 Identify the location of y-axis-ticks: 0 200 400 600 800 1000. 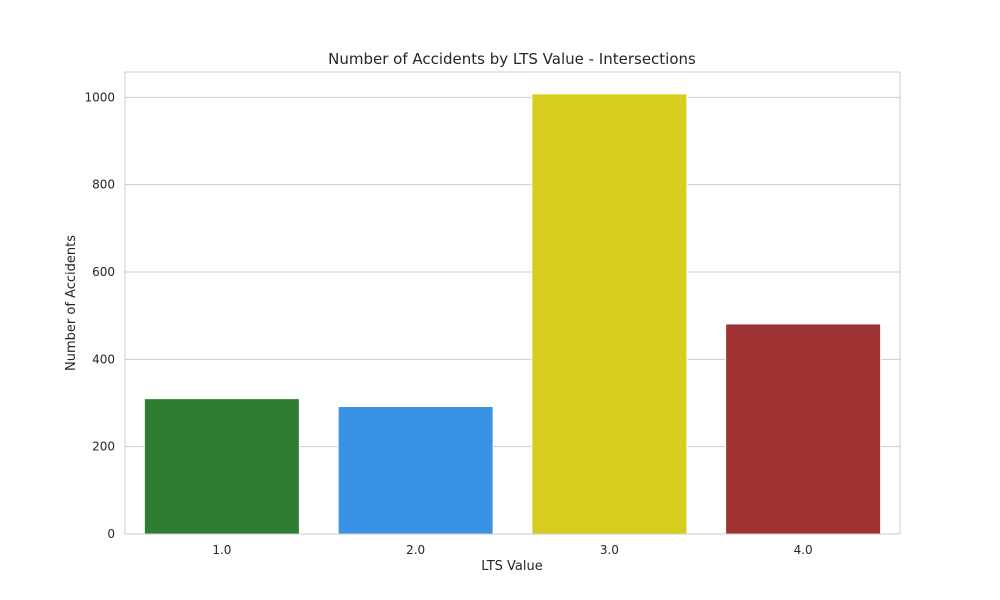
(99, 315).